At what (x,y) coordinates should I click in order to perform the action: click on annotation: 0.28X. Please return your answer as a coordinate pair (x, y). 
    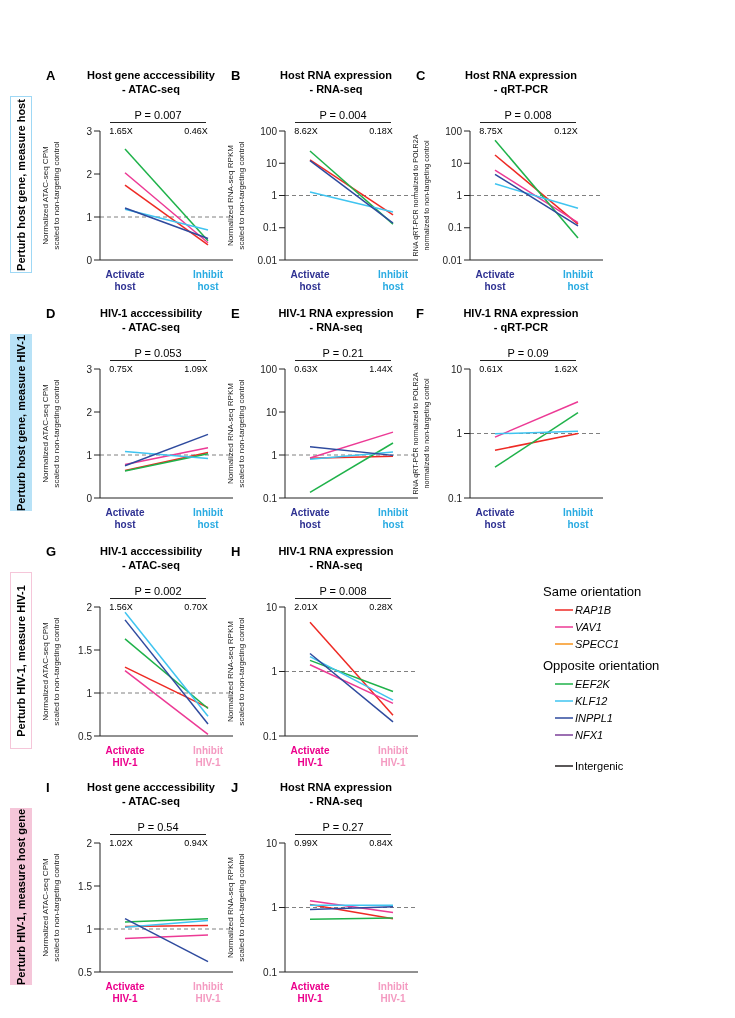
    Looking at the image, I should click on (381, 607).